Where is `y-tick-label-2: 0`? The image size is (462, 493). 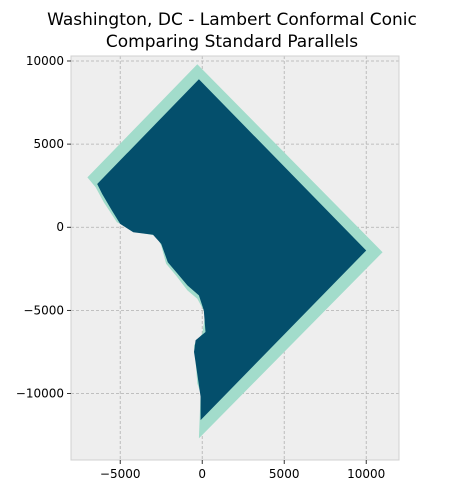 y-tick-label-2: 0 is located at coordinates (60, 227).